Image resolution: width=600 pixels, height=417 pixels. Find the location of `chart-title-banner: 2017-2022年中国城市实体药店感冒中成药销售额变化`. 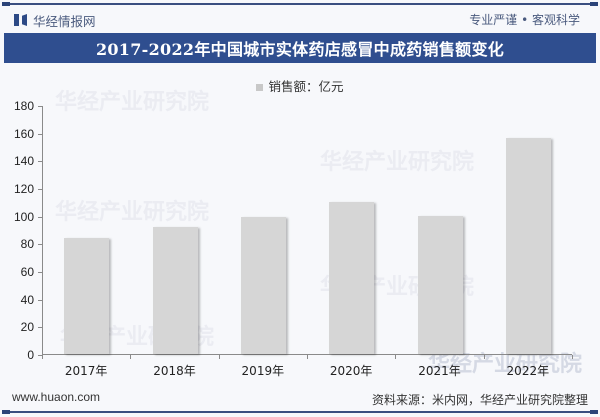

chart-title-banner: 2017-2022年中国城市实体药店感冒中成药销售额变化 is located at coordinates (300, 48).